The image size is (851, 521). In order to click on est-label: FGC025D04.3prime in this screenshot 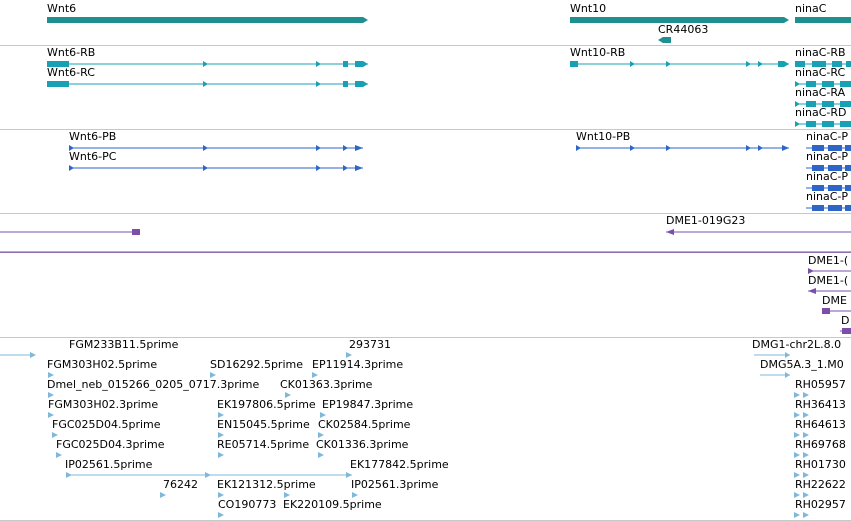, I will do `click(110, 444)`.